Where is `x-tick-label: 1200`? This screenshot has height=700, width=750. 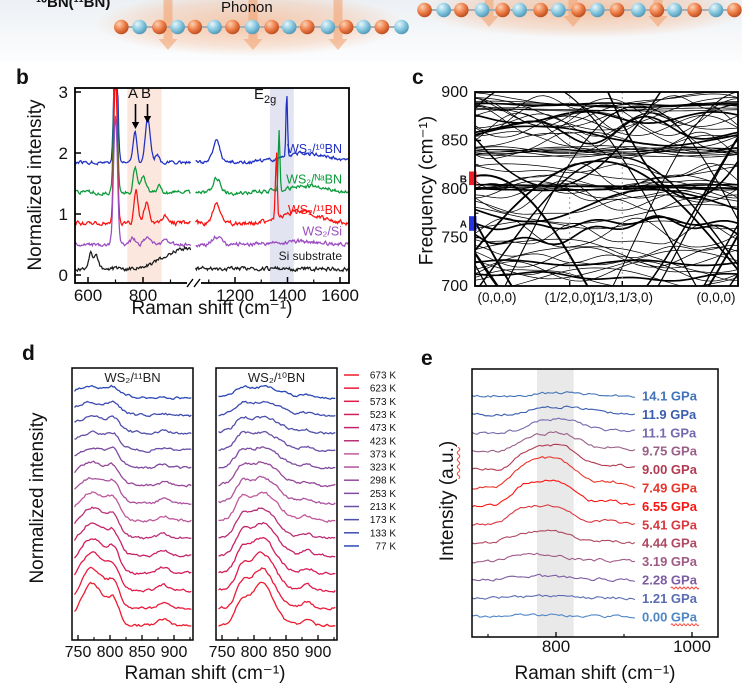 x-tick-label: 1200 is located at coordinates (235, 295).